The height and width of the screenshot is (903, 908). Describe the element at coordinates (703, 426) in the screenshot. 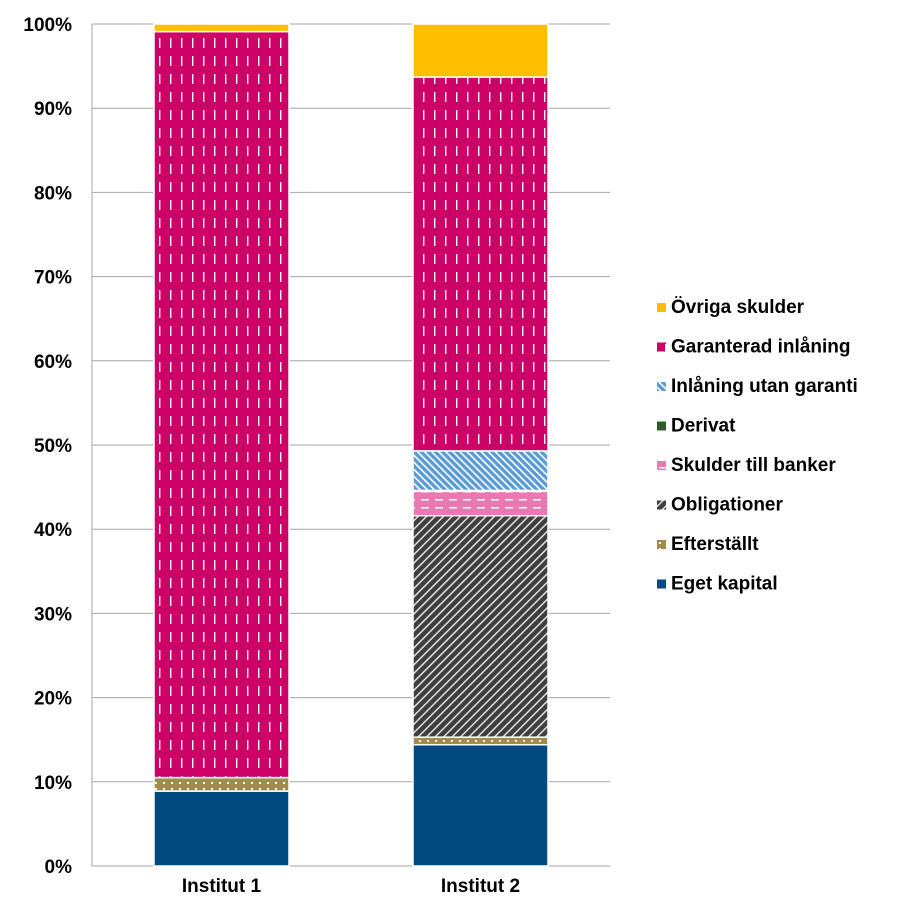

I see `legend-label: Derivat` at that location.